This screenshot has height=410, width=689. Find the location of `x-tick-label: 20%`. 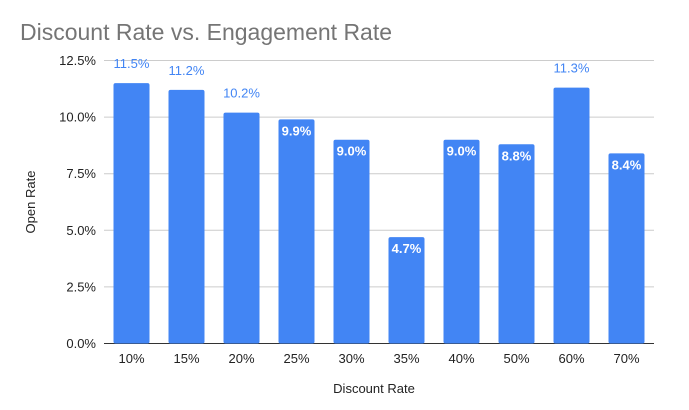

x-tick-label: 20% is located at coordinates (241, 358).